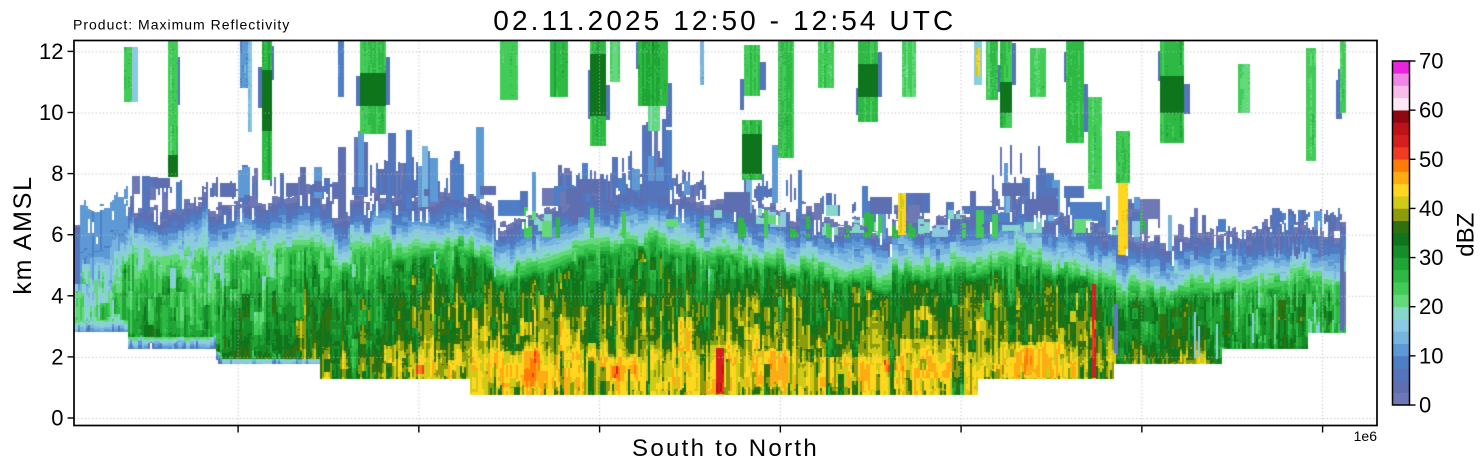  I want to click on svg-text: 60, so click(1431, 110).